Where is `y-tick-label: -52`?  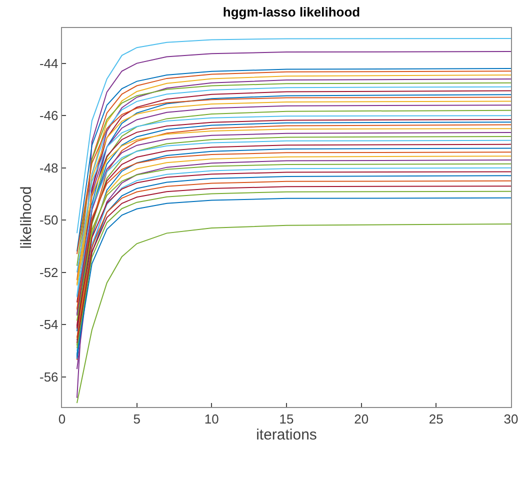
y-tick-label: -52 is located at coordinates (49, 272).